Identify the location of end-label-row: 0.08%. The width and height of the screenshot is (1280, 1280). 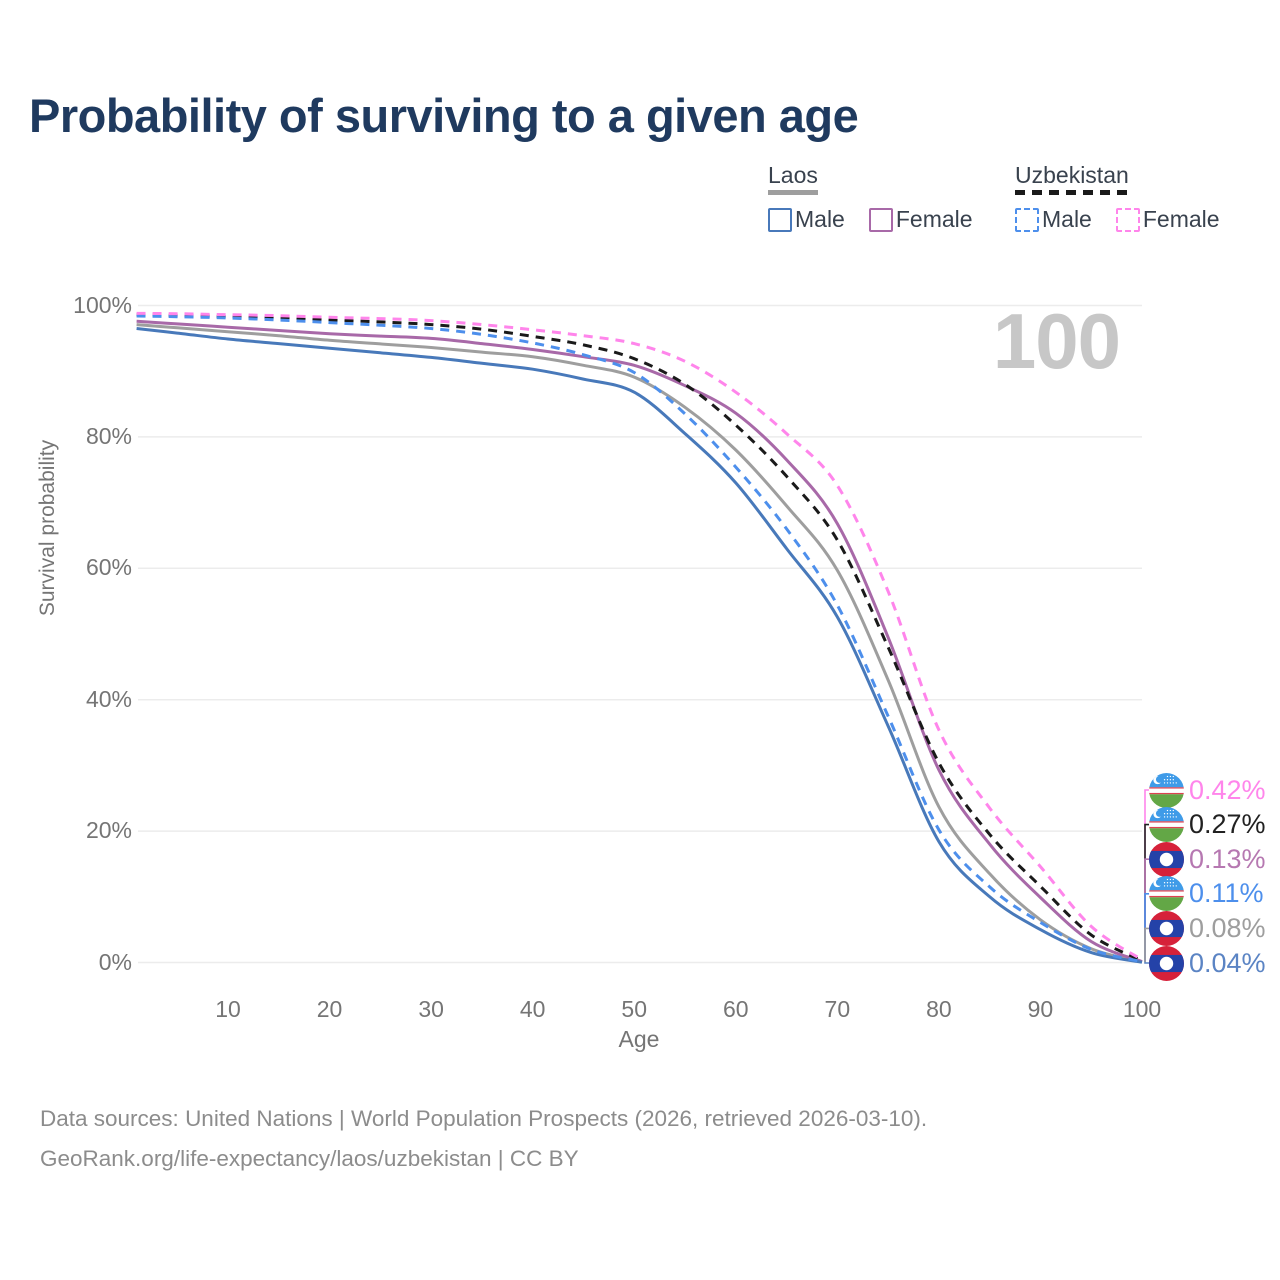
(1207, 928).